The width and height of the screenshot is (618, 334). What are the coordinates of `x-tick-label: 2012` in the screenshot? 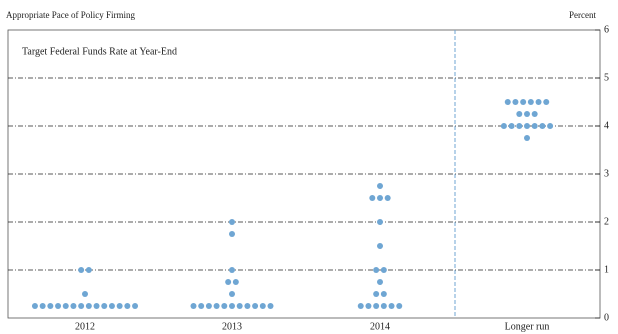 It's located at (85, 326).